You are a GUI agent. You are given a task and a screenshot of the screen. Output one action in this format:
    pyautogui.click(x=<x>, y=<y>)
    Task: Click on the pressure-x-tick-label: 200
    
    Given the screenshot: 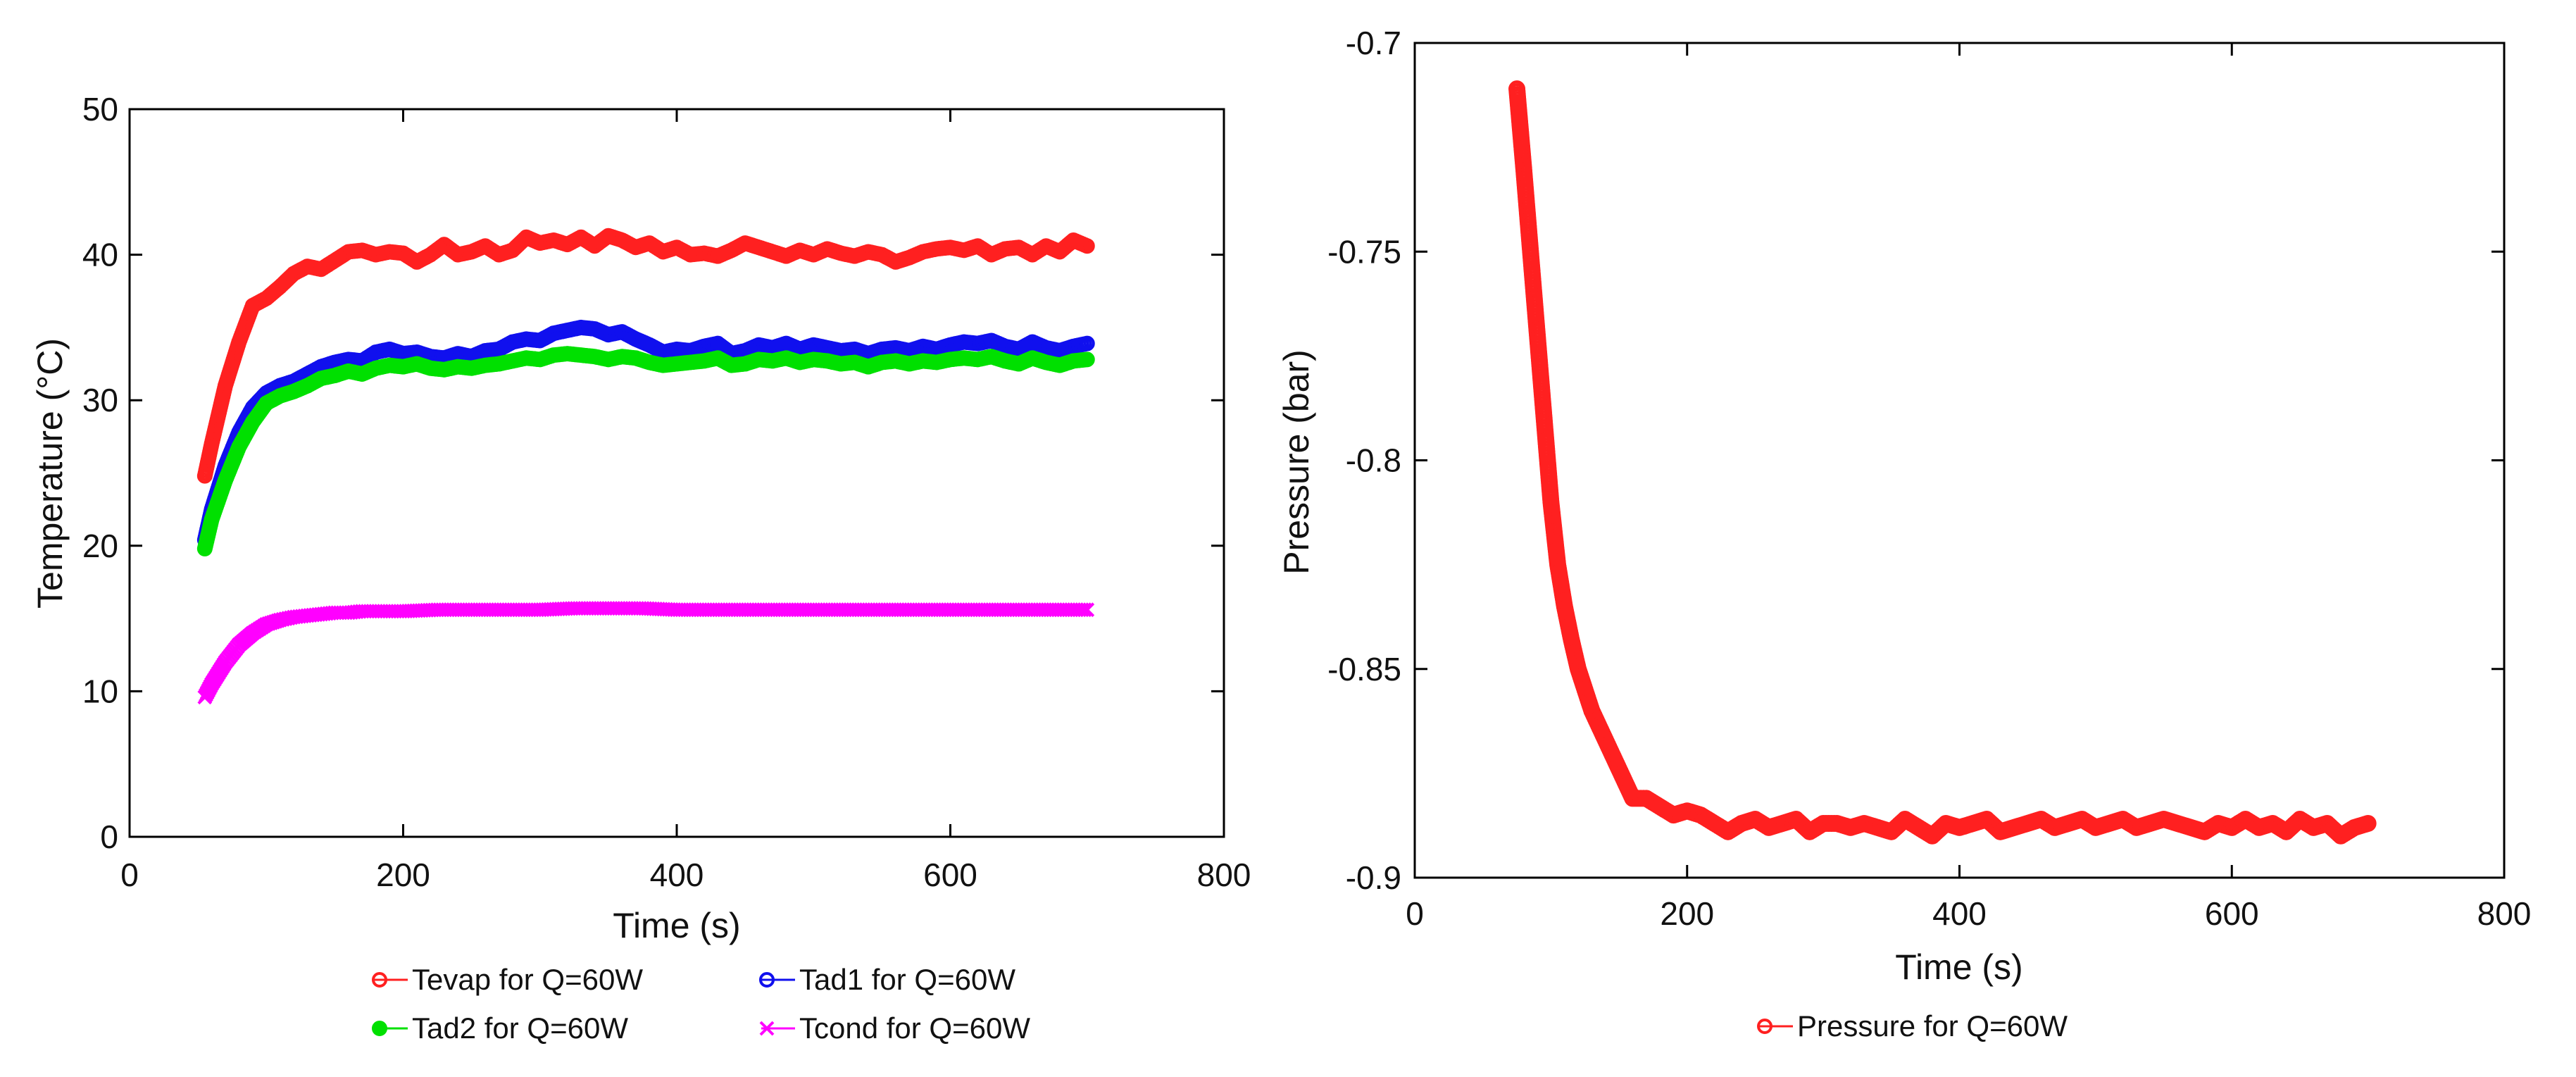 What is the action you would take?
    pyautogui.click(x=1687, y=913)
    